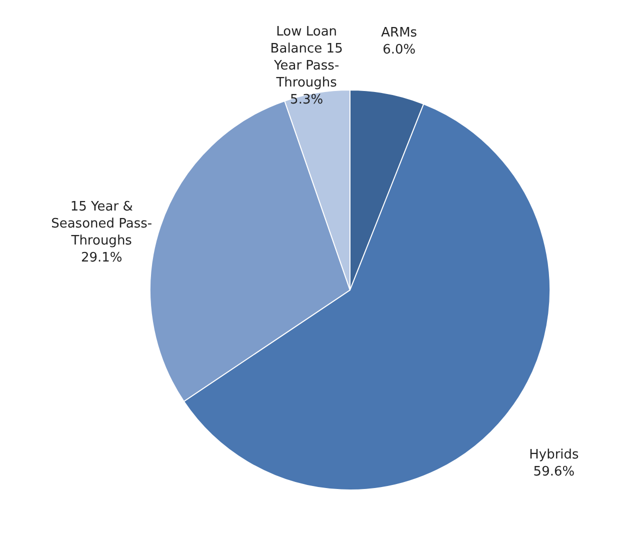  I want to click on data-label: 29.1%, so click(101, 258).